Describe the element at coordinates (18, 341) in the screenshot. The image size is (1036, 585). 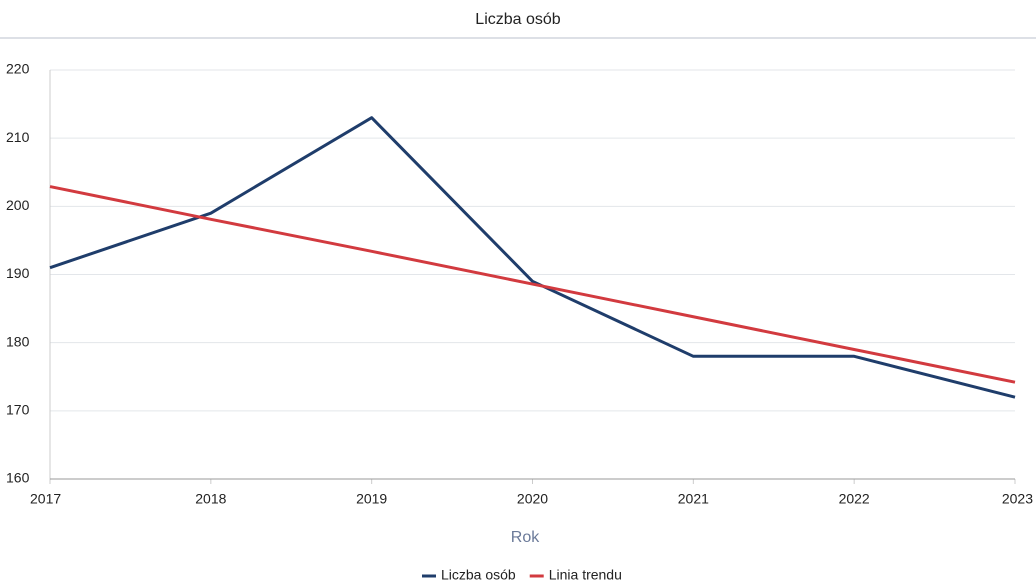
I see `y-tick-label: 180` at that location.